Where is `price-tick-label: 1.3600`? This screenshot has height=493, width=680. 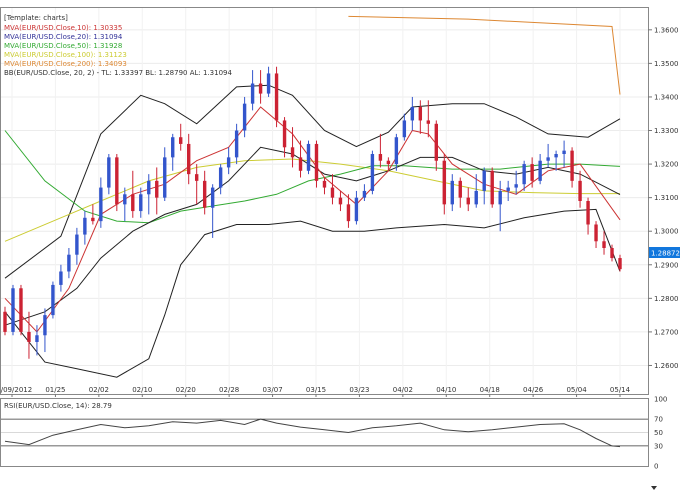 price-tick-label: 1.3600 is located at coordinates (666, 30).